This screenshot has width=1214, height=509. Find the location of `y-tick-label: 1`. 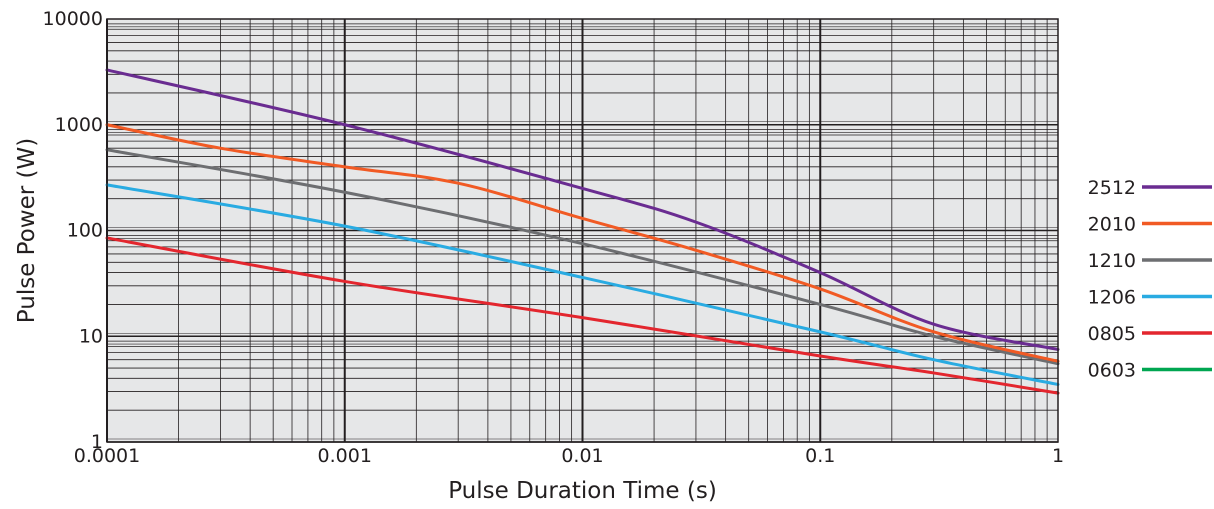

y-tick-label: 1 is located at coordinates (97, 442).